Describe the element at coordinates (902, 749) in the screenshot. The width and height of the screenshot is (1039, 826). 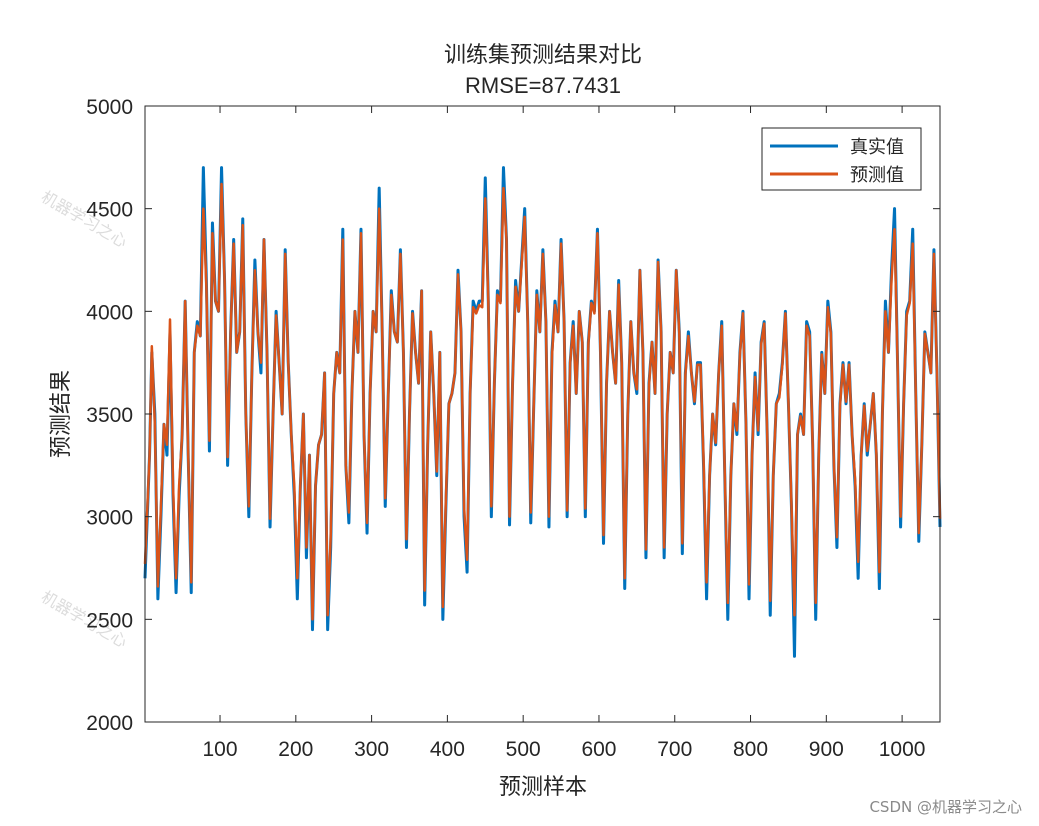
I see `x-tick-label: 1000` at that location.